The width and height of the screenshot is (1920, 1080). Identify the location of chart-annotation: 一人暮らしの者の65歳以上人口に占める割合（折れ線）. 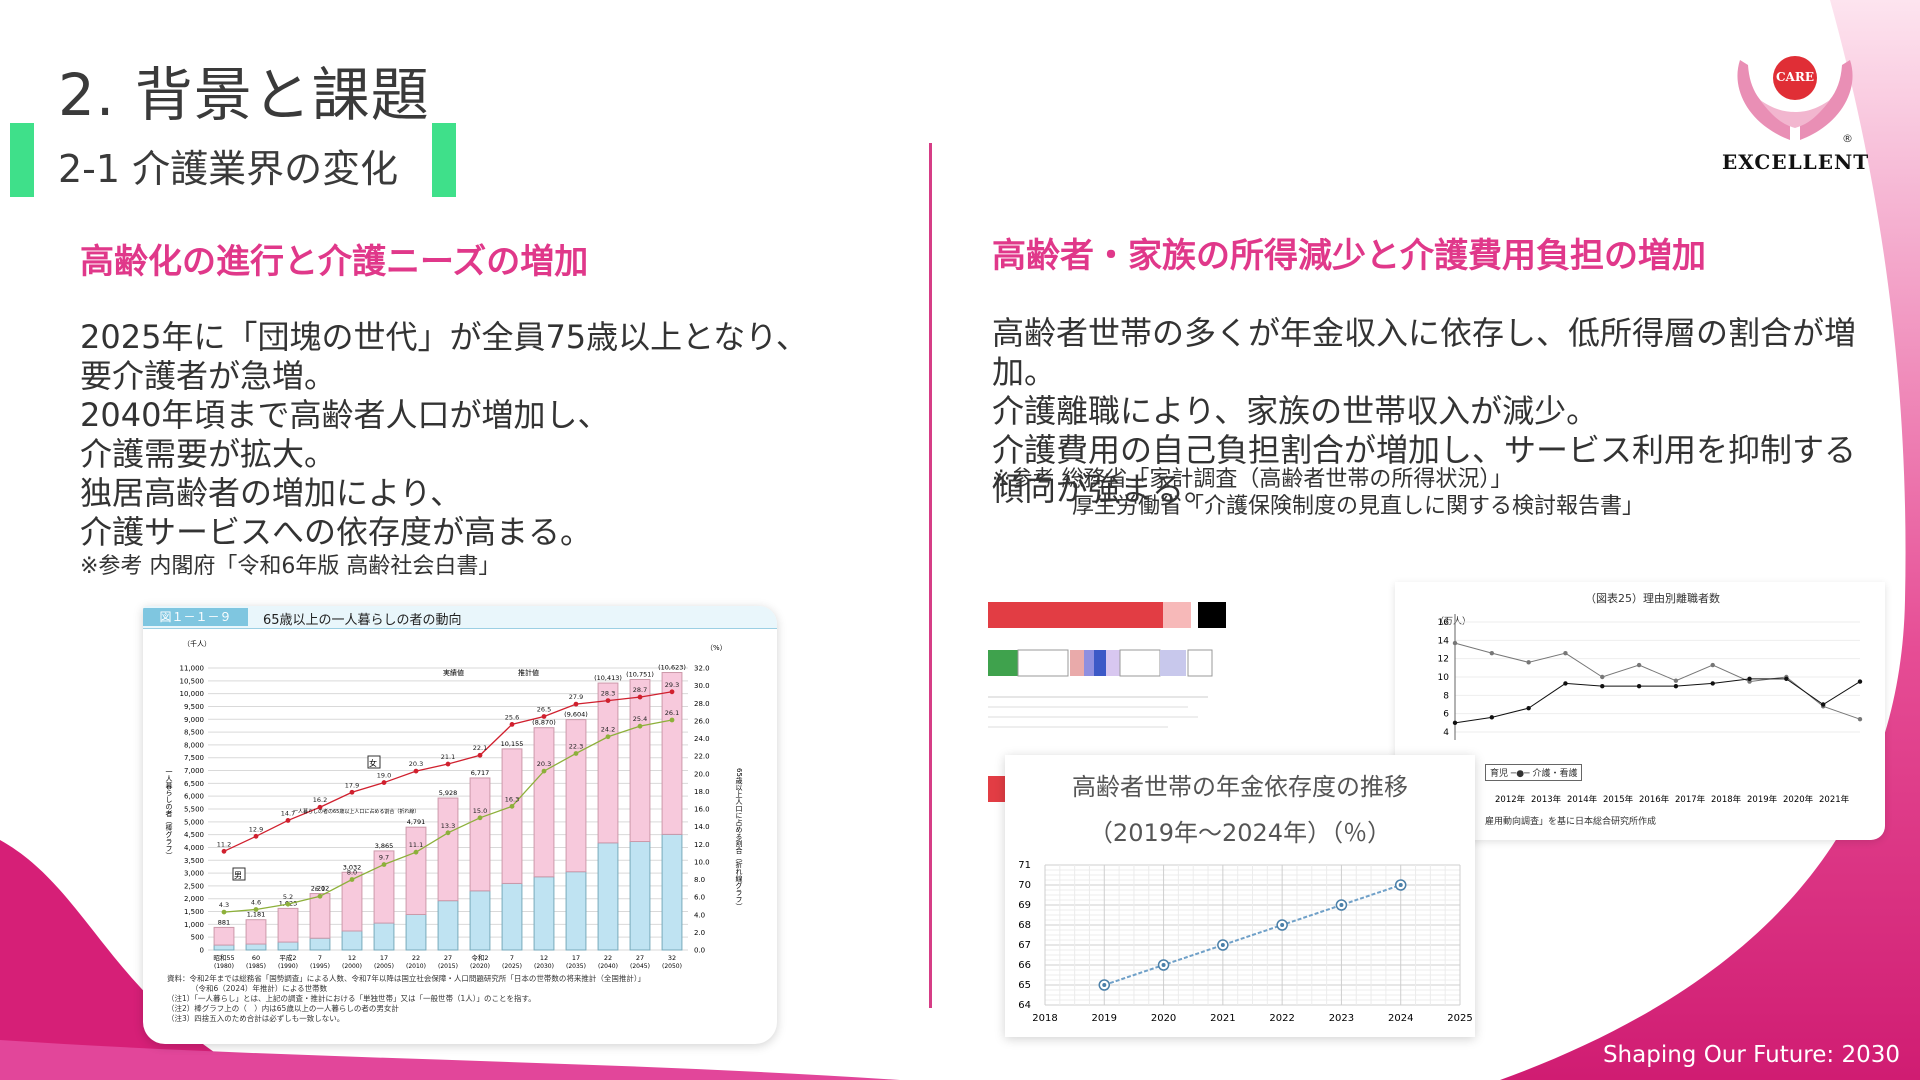
(356, 811).